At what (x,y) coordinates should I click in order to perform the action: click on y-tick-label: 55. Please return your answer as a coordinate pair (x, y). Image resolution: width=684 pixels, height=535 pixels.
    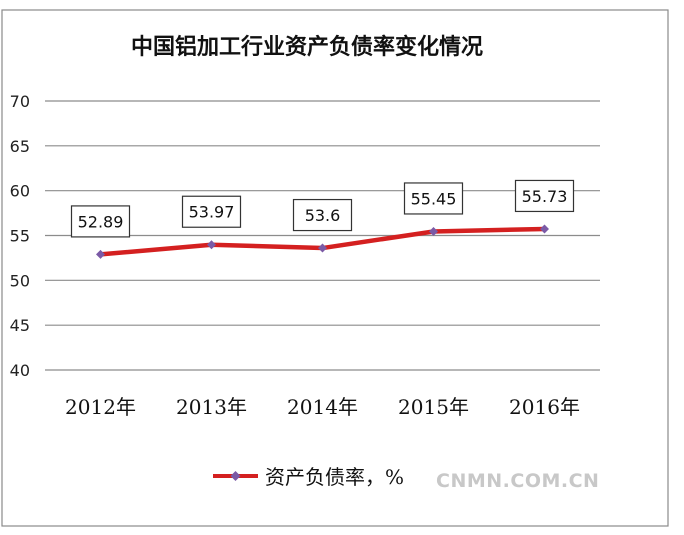
    Looking at the image, I should click on (20, 236).